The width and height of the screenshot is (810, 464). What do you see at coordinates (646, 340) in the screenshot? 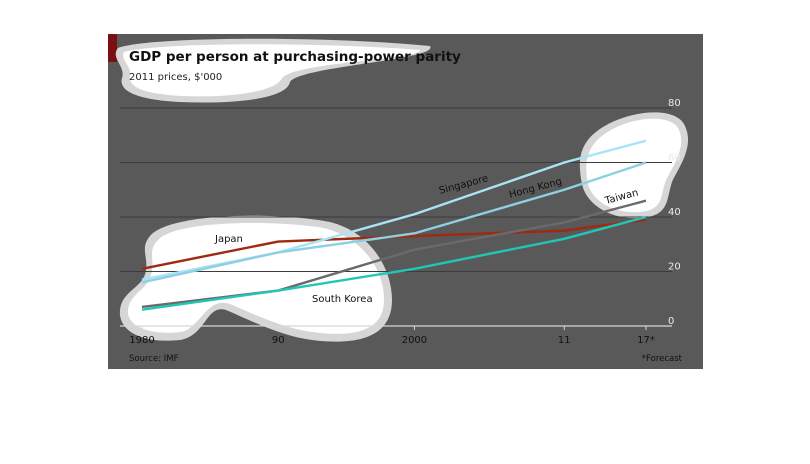
I see `x-tick-label: 17*` at bounding box center [646, 340].